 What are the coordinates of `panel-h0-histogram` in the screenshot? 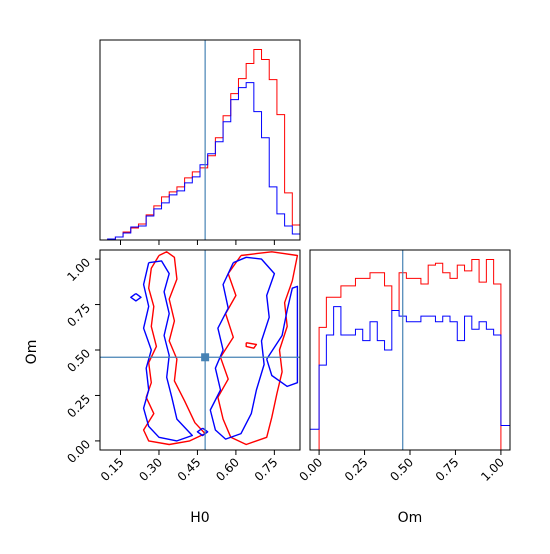 It's located at (200, 142).